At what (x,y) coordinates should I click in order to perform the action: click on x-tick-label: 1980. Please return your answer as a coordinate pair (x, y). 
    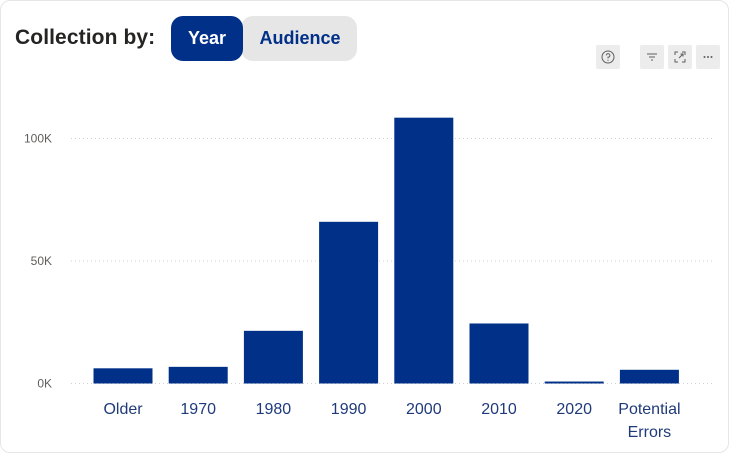
    Looking at the image, I should click on (274, 409).